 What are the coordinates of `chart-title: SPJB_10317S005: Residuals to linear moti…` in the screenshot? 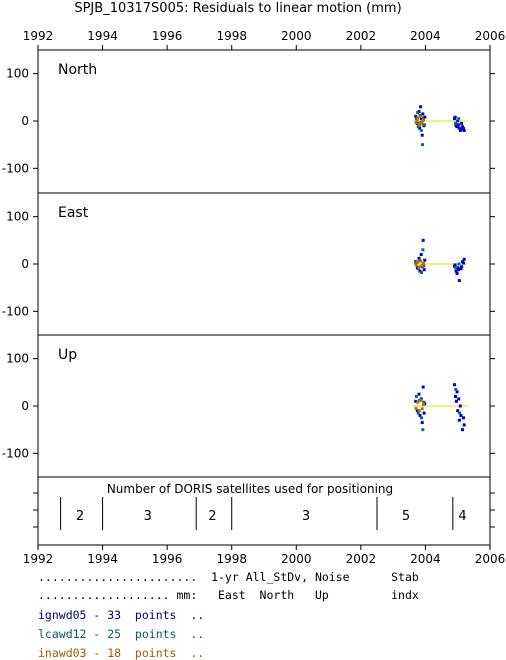 It's located at (237, 8).